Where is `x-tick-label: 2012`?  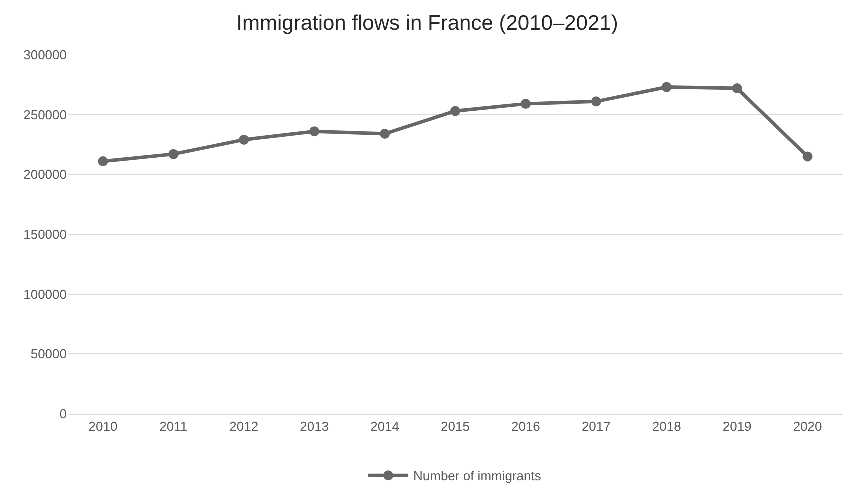 x-tick-label: 2012 is located at coordinates (244, 426).